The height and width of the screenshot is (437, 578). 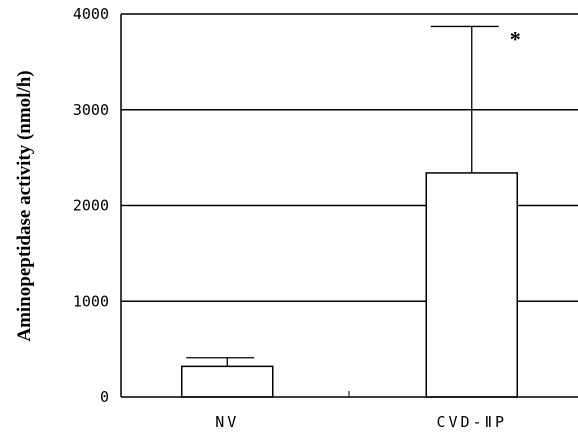 I want to click on y-tick-label-4000: 4000, so click(x=91, y=14).